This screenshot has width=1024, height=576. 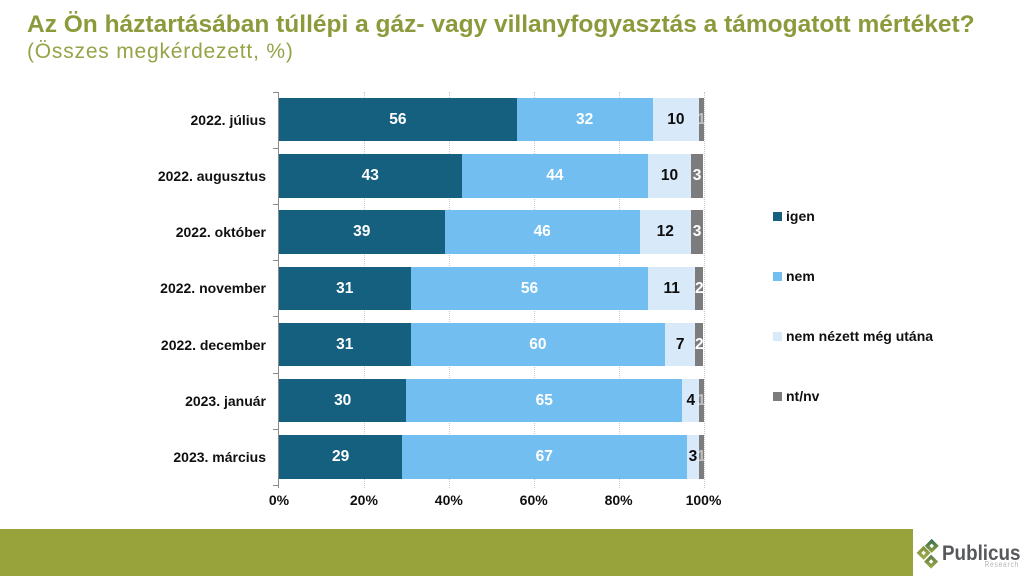 I want to click on svg-text: Research, so click(x=1002, y=564).